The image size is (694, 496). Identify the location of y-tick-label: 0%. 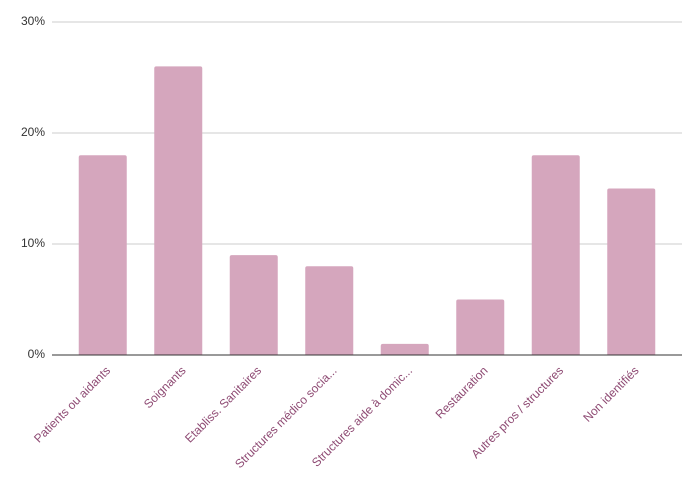
(37, 354).